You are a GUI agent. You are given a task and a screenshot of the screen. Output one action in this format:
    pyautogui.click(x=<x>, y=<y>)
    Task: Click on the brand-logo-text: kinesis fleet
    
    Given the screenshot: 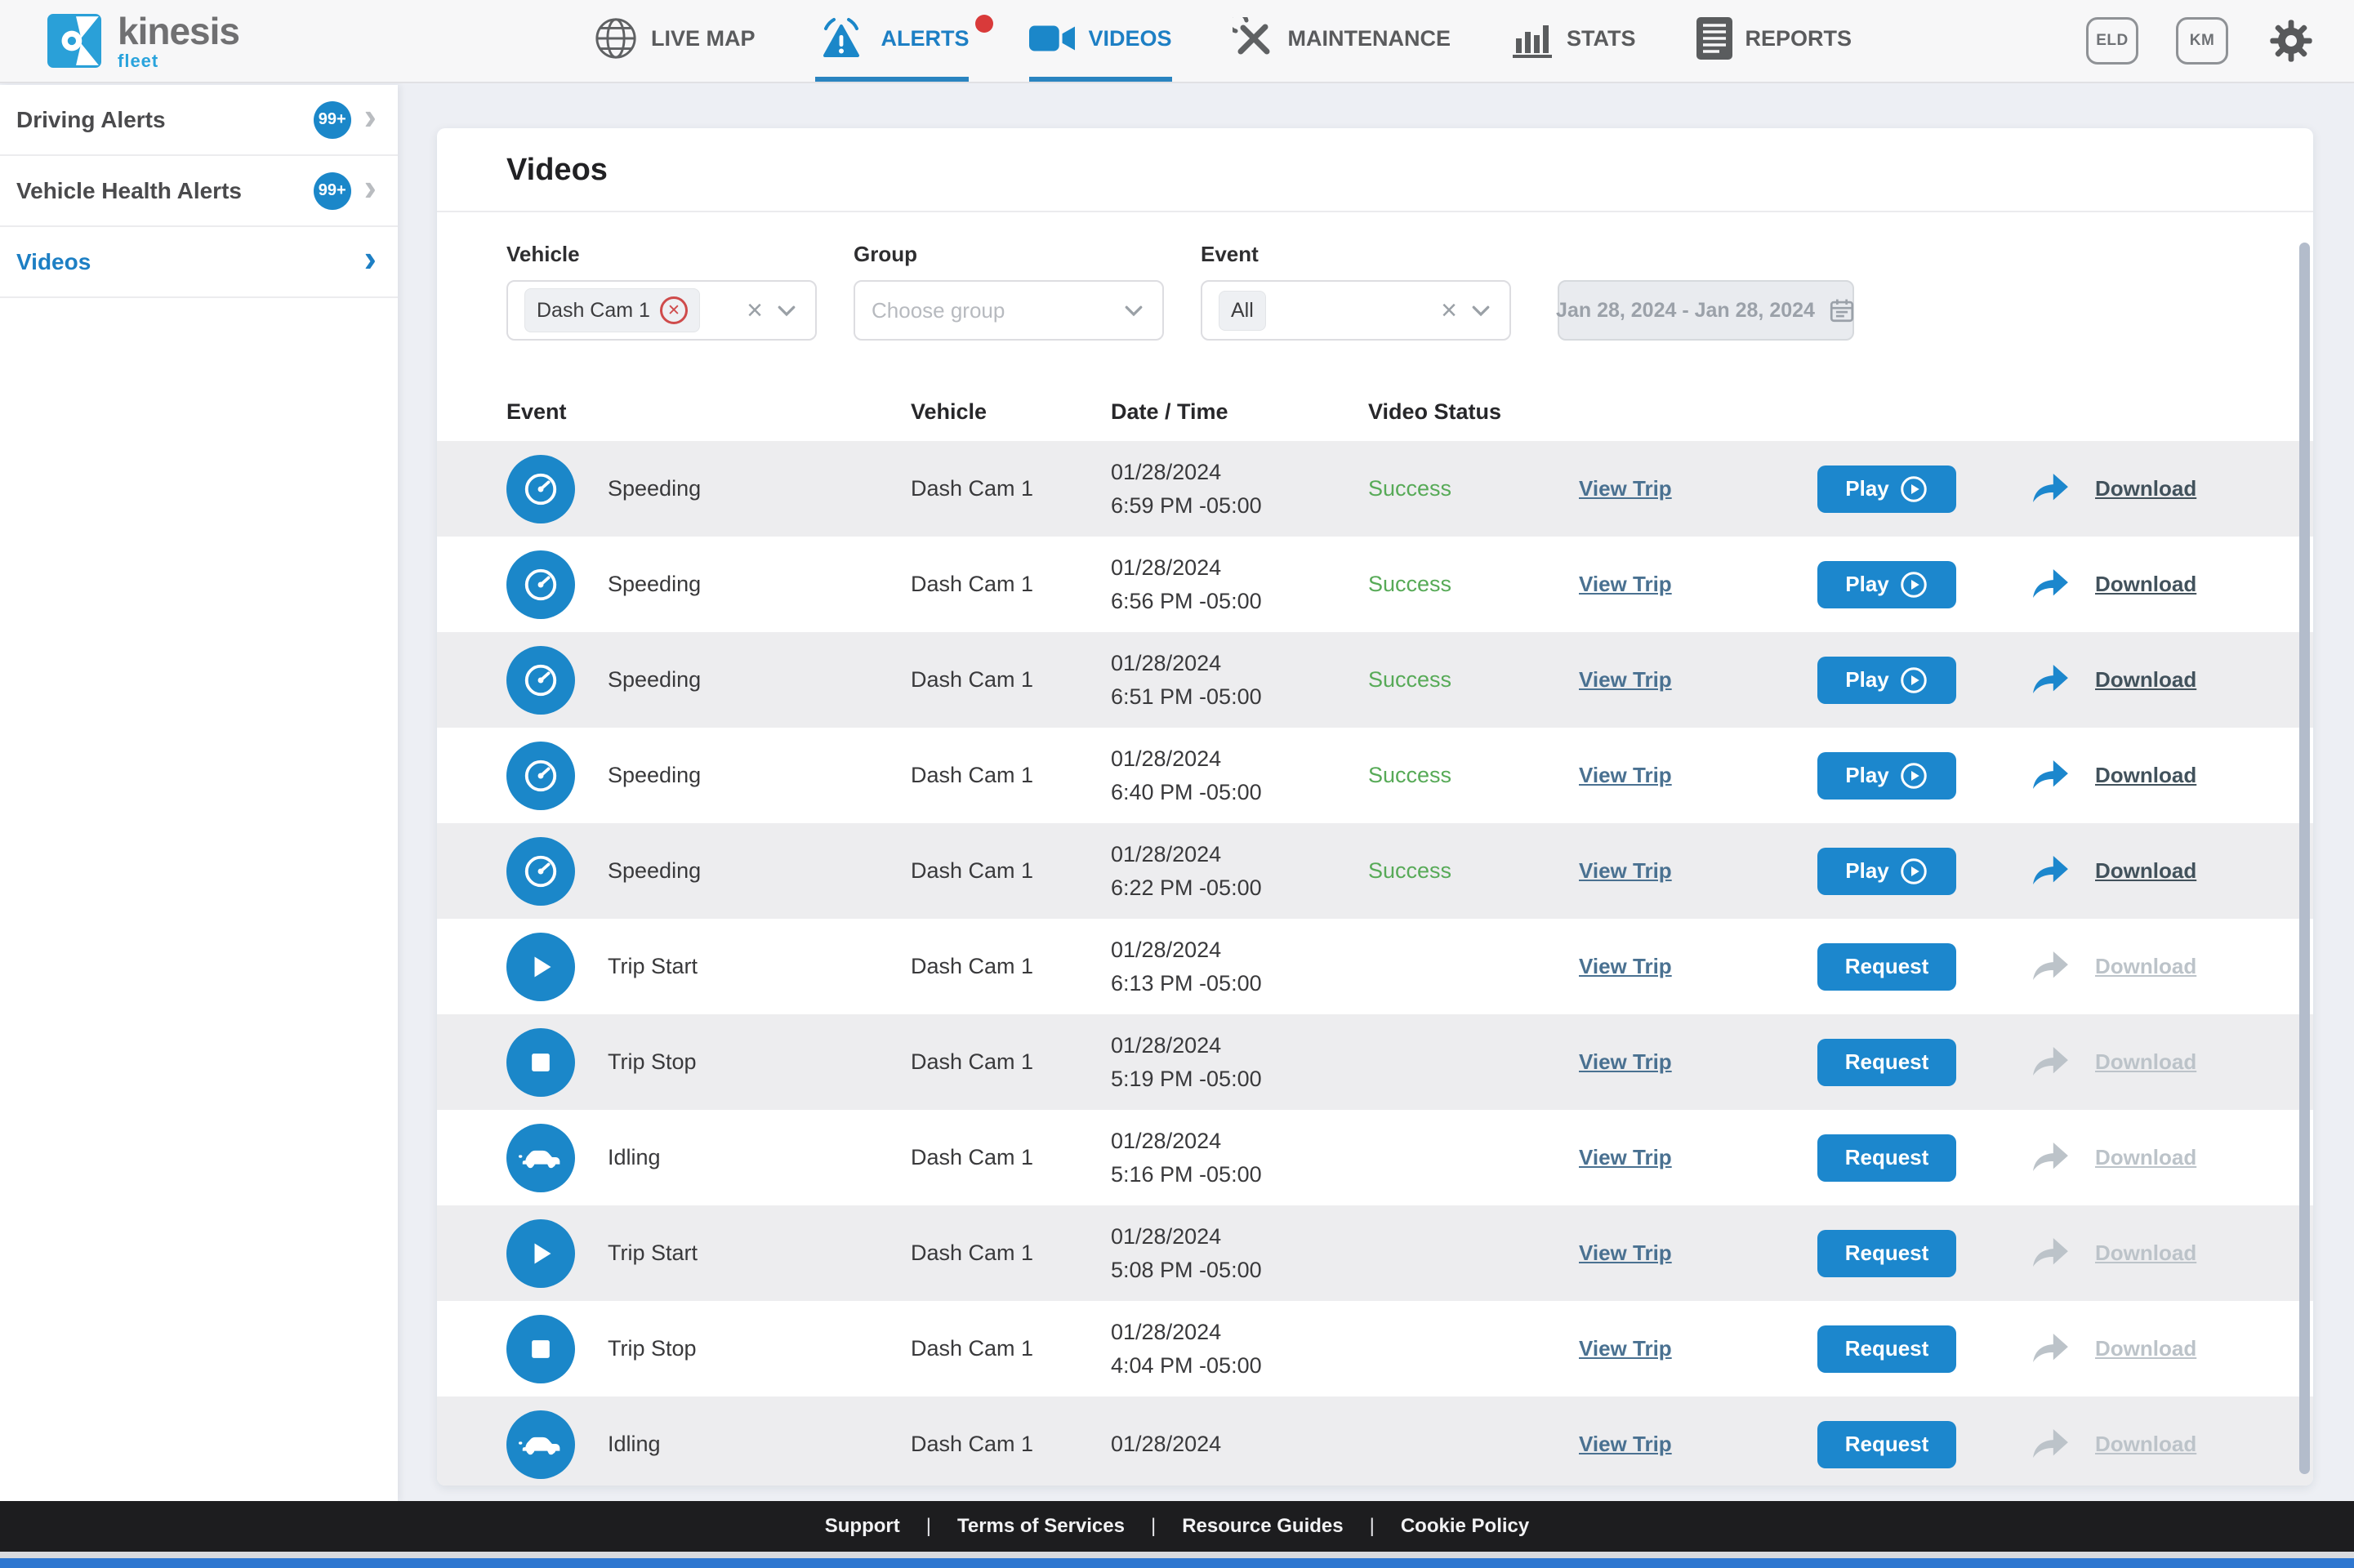 What is the action you would take?
    pyautogui.click(x=179, y=41)
    